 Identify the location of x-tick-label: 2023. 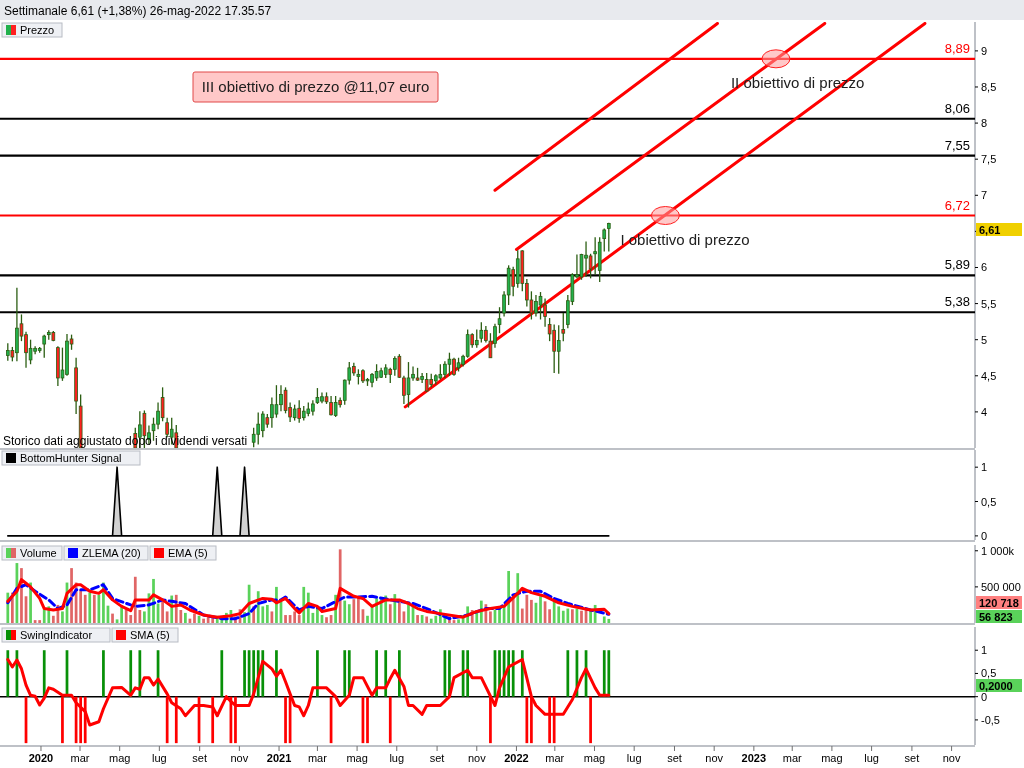
(754, 758).